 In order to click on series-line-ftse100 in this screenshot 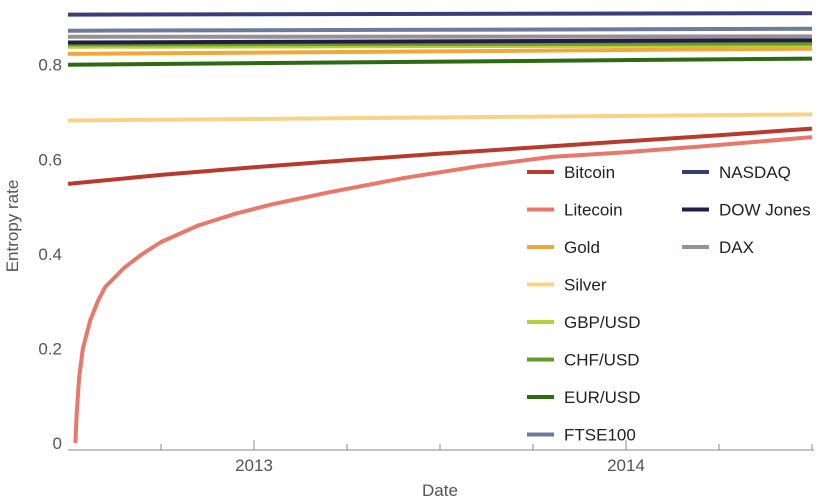, I will do `click(440, 29)`.